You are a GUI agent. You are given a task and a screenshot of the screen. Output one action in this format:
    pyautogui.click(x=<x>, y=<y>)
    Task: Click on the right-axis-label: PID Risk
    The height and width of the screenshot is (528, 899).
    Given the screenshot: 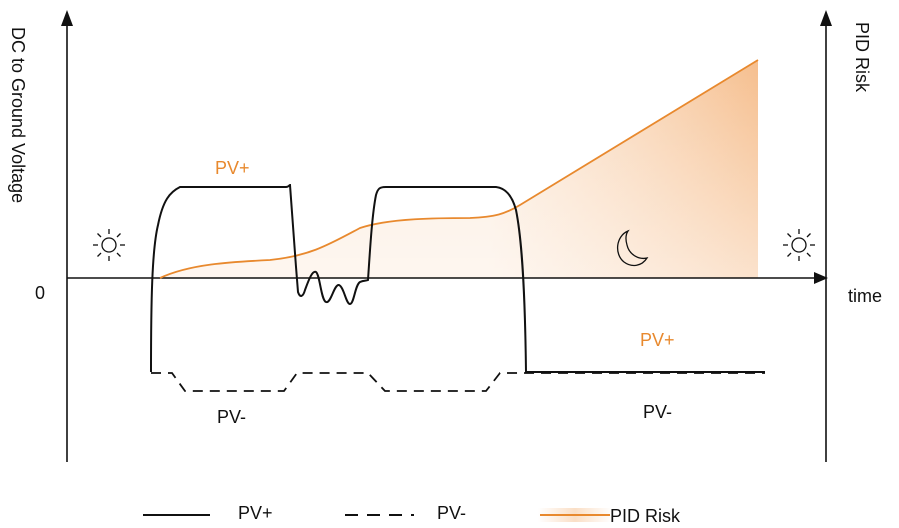 What is the action you would take?
    pyautogui.click(x=862, y=57)
    